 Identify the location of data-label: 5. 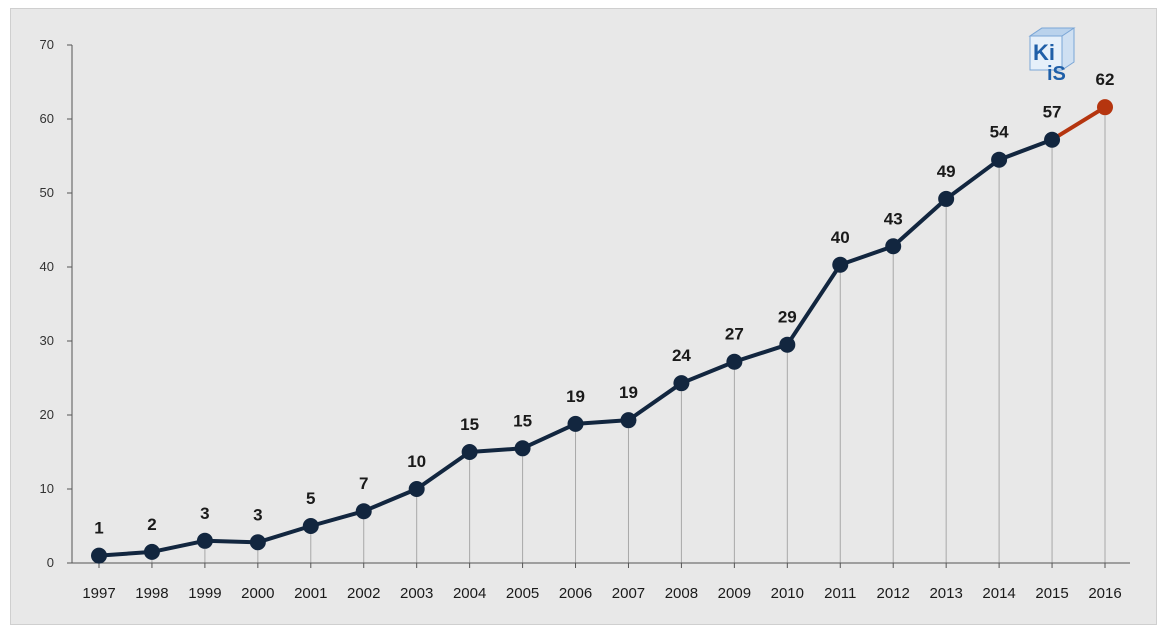
(310, 498).